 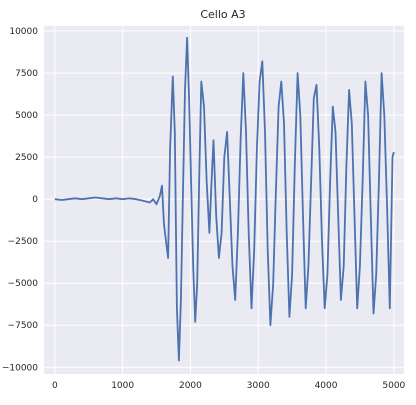 I want to click on chart-title: Cello A3, so click(x=222, y=14).